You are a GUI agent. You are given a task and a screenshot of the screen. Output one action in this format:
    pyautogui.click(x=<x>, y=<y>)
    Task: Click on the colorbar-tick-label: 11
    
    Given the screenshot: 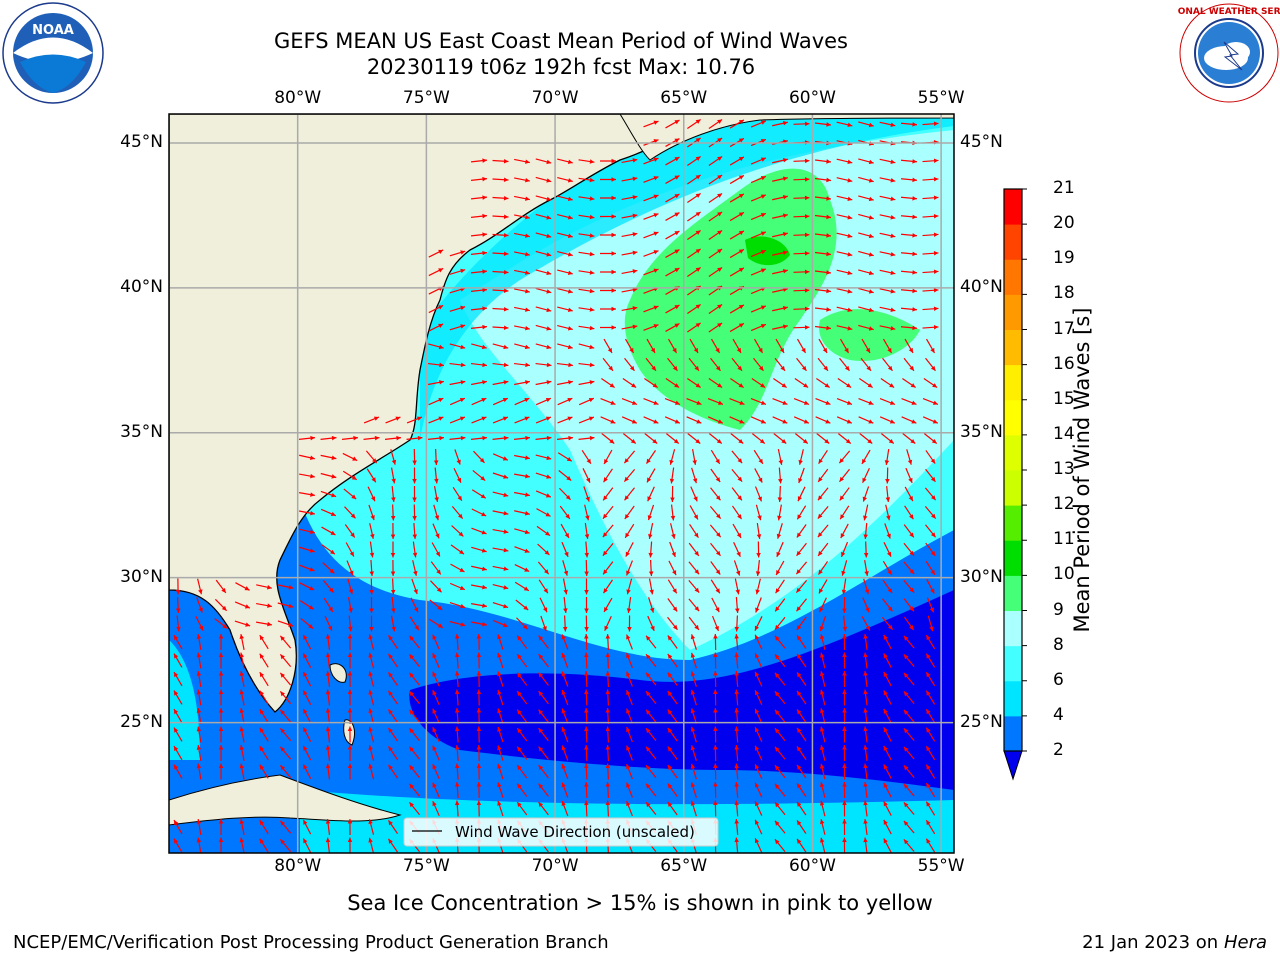 What is the action you would take?
    pyautogui.click(x=1064, y=539)
    